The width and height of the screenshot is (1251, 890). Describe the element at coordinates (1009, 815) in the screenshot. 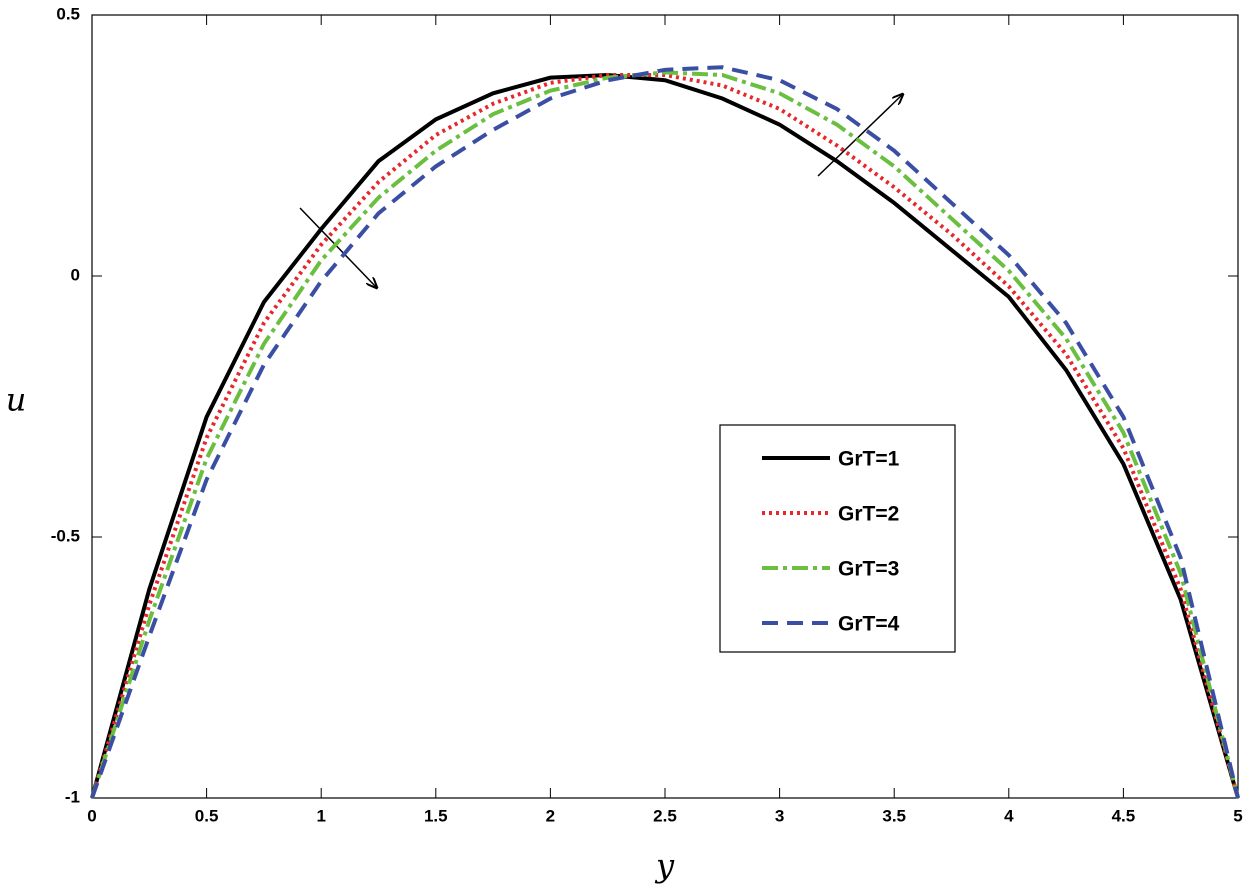

I see `x-tick-label: 4` at that location.